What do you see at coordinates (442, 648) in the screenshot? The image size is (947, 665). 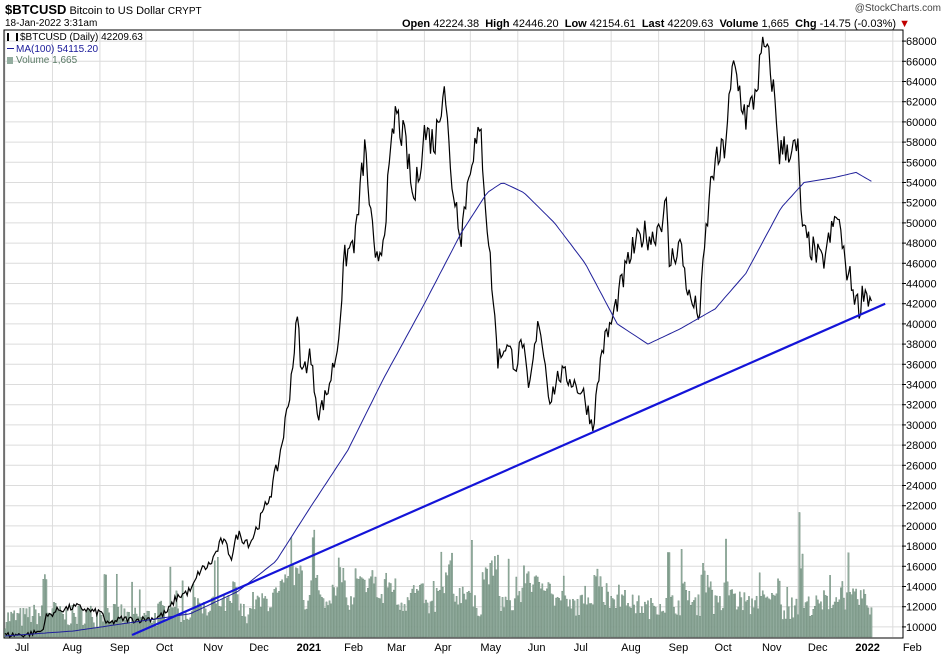 I see `x-tick-label: Apr` at bounding box center [442, 648].